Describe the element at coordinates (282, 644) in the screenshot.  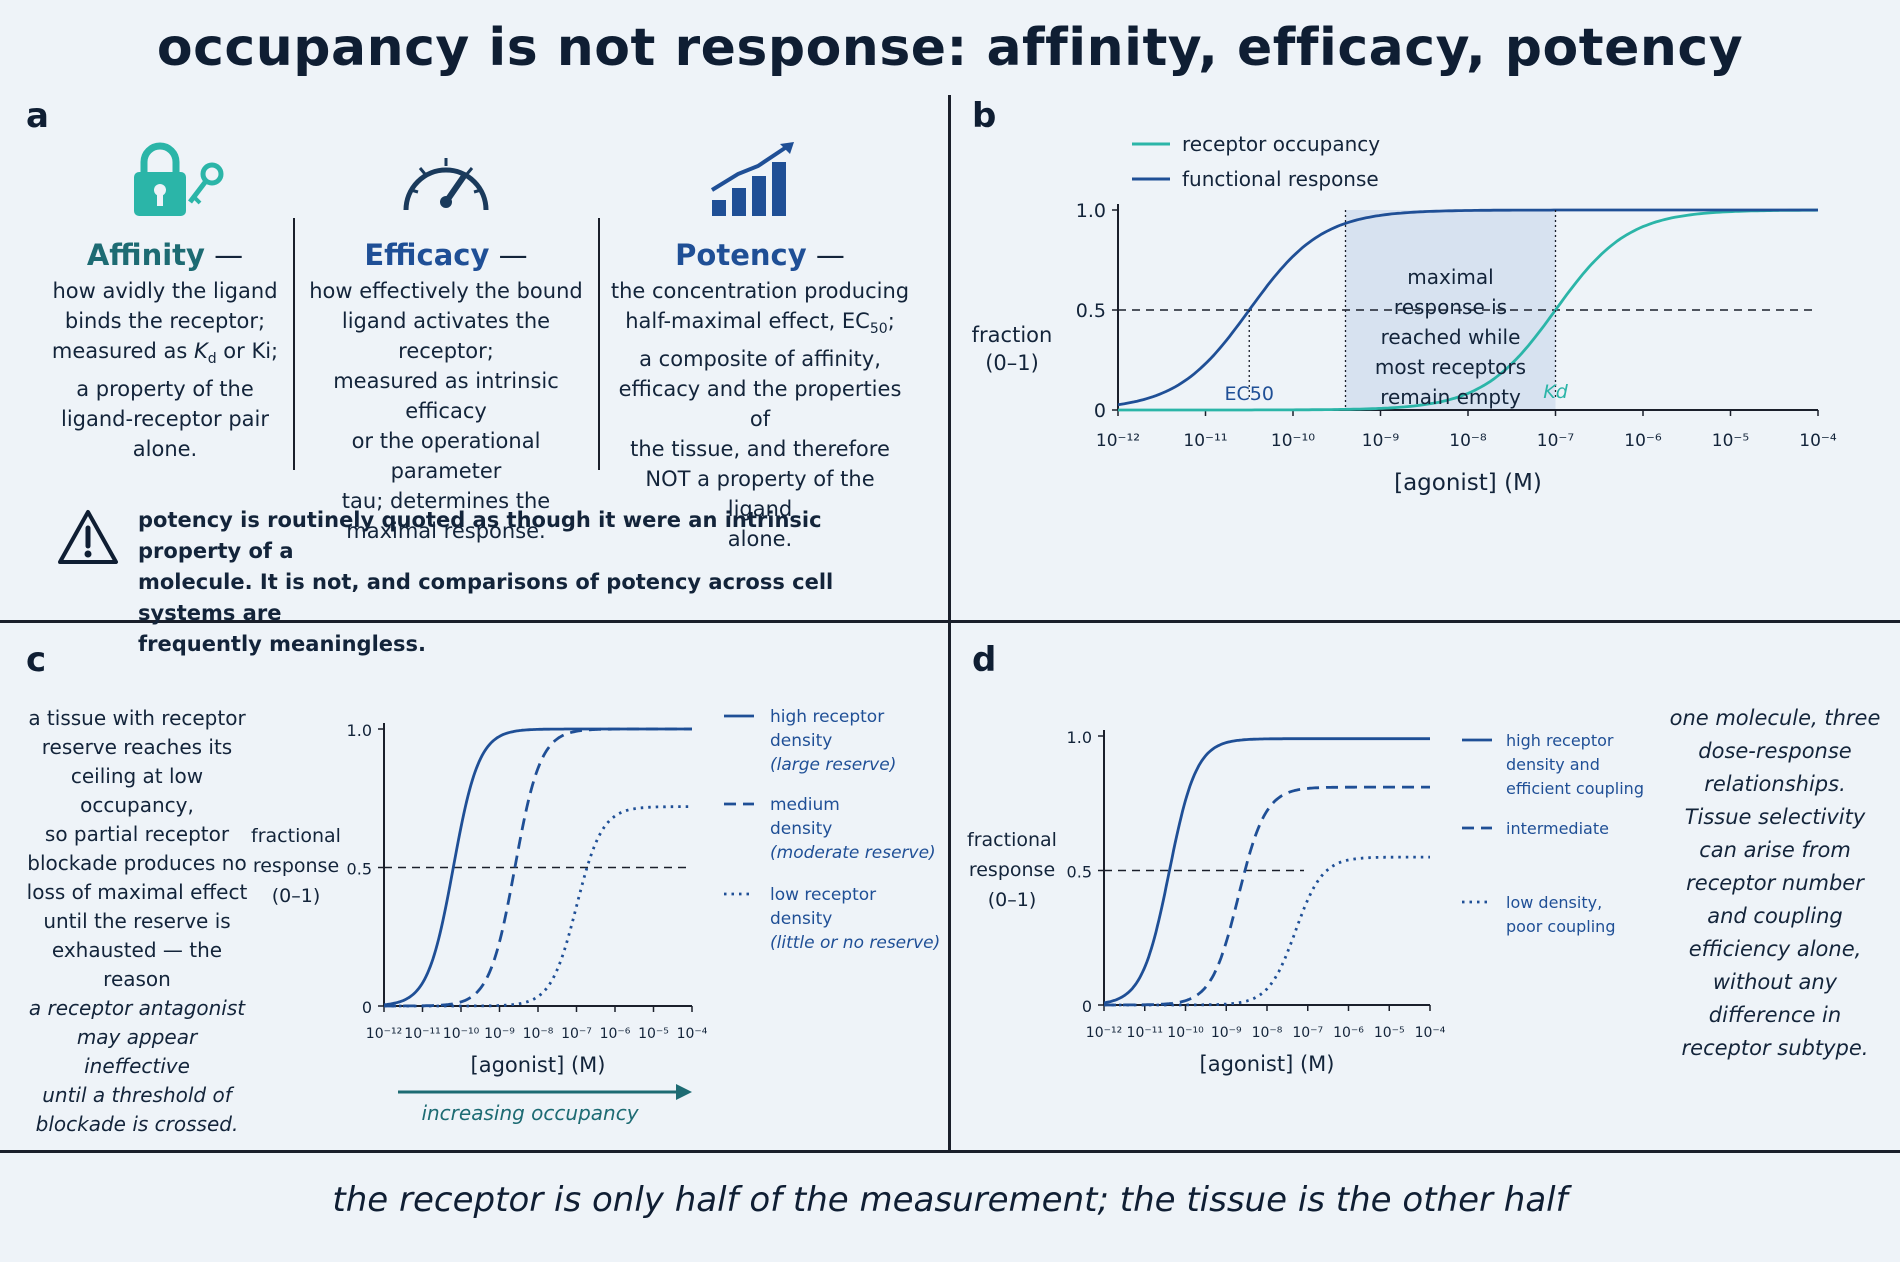
I see `warning-line-3: frequently meaningless.` at that location.